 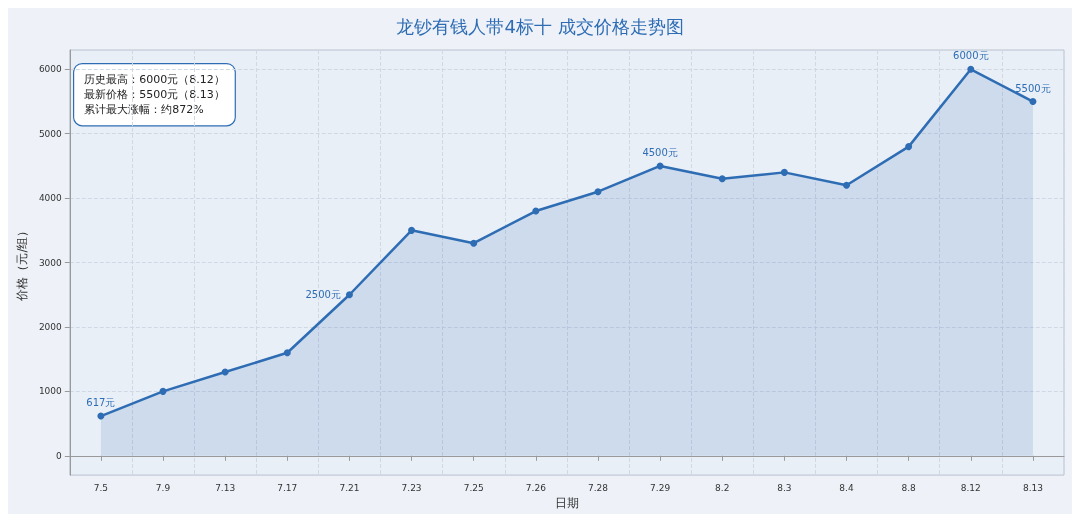 What do you see at coordinates (50, 391) in the screenshot?
I see `y-tick-label: 1000` at bounding box center [50, 391].